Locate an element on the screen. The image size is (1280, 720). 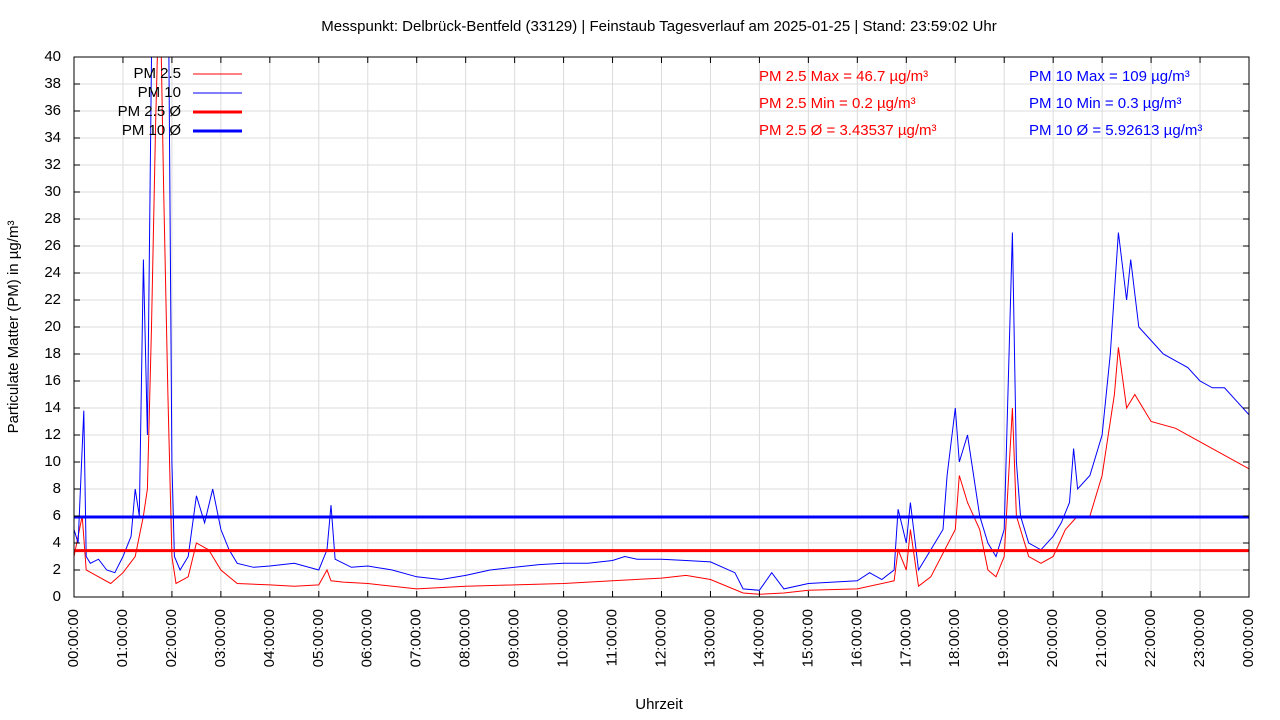
y-tick-label: 36 is located at coordinates (52, 110).